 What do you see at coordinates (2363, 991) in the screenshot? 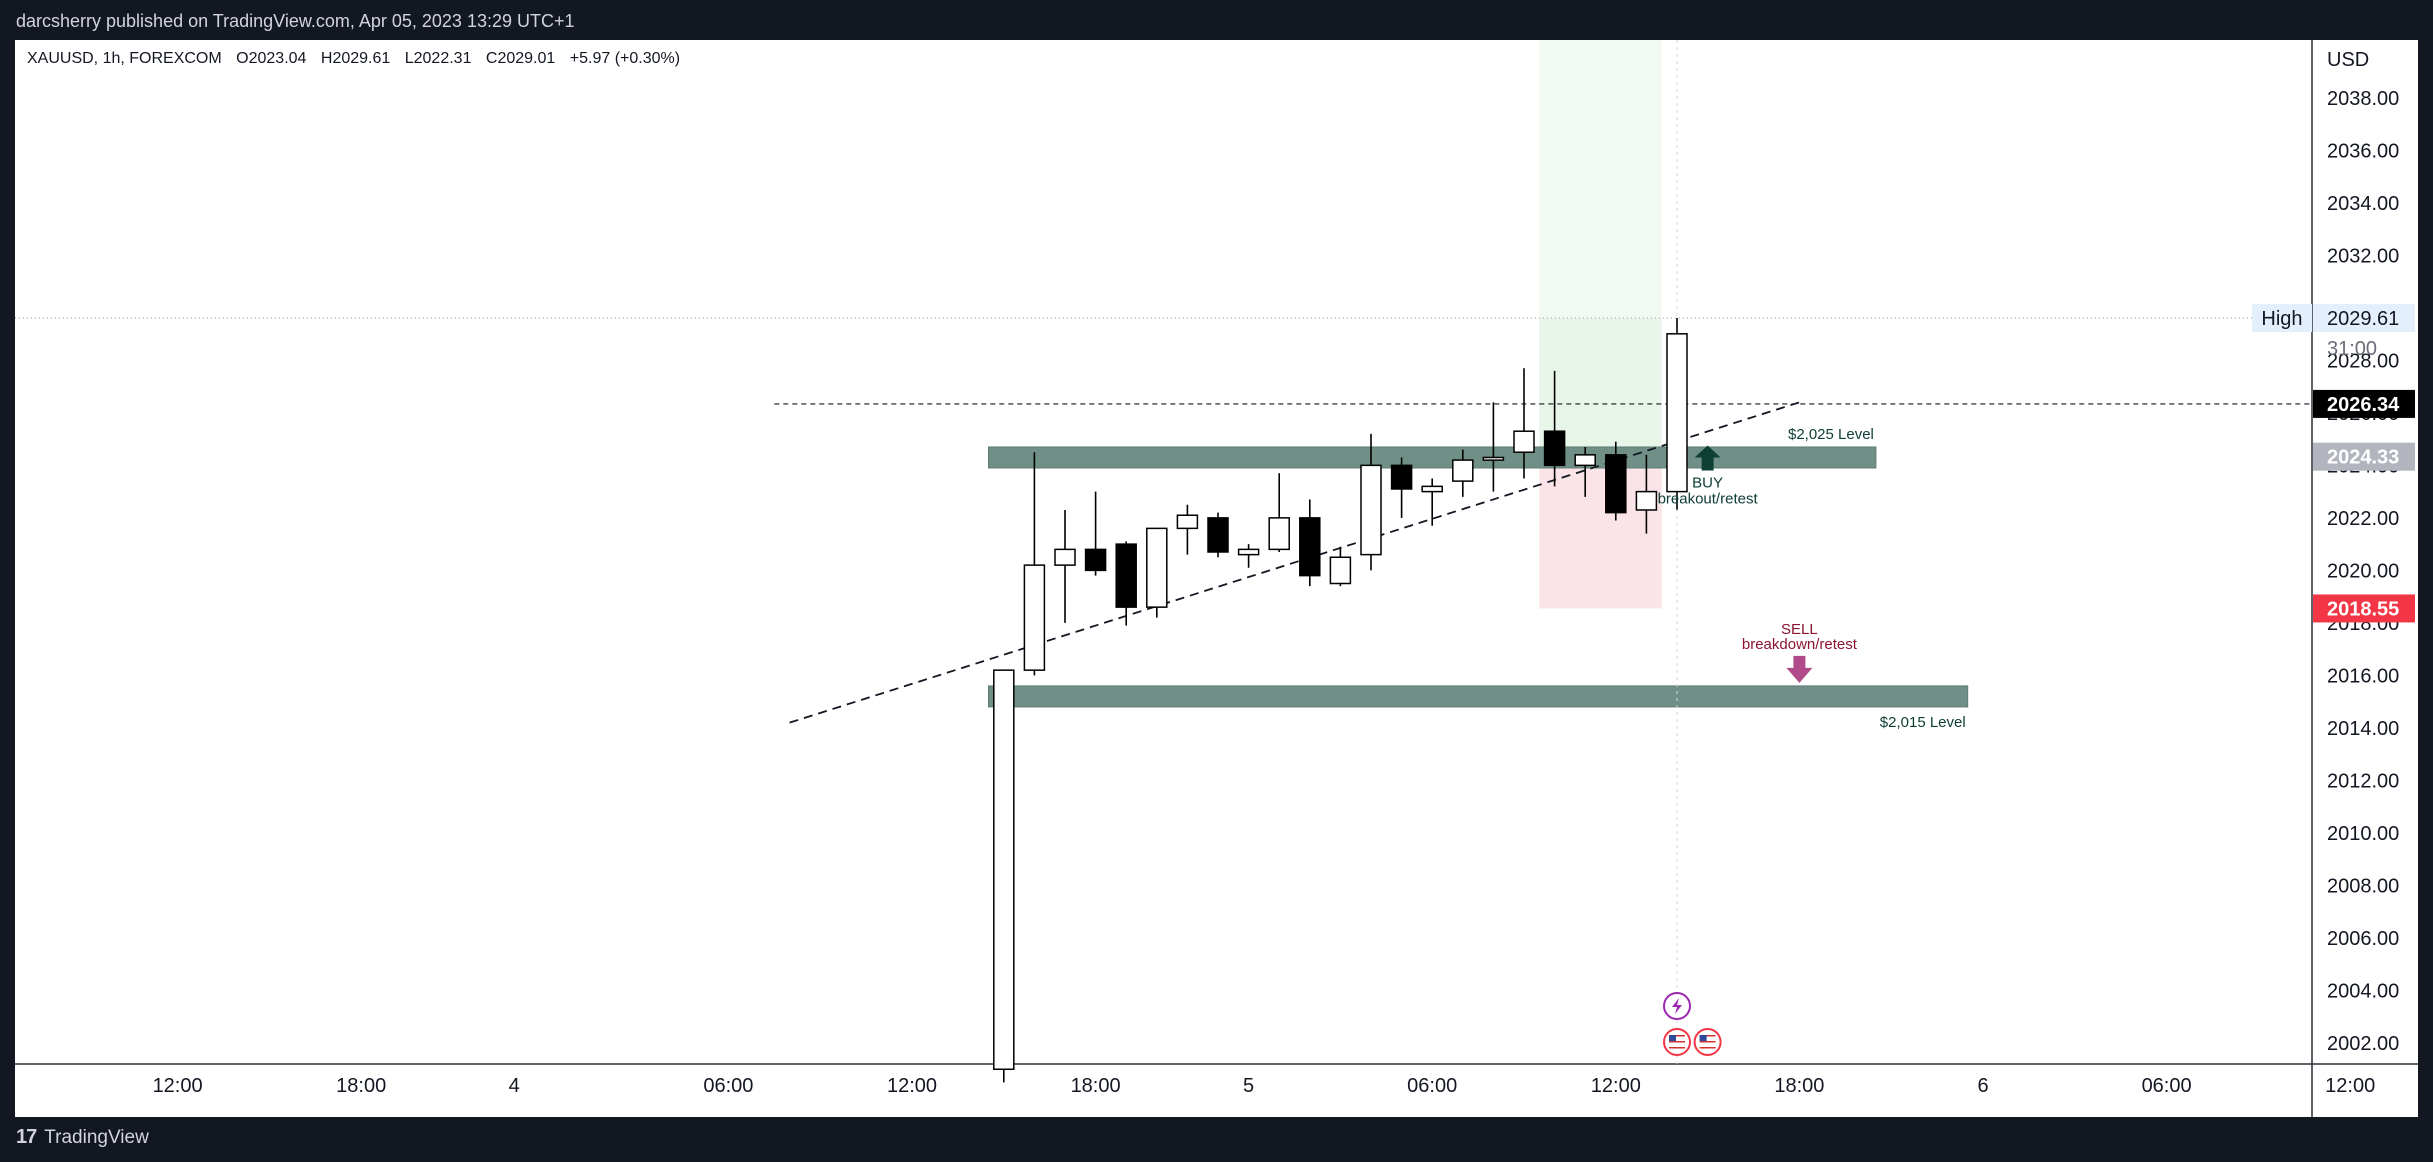
I see `price-tick-label: 2004.00` at bounding box center [2363, 991].